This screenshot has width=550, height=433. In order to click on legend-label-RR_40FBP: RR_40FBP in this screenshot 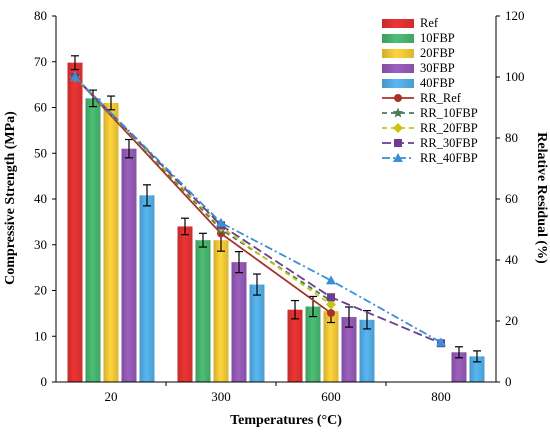, I will do `click(449, 158)`.